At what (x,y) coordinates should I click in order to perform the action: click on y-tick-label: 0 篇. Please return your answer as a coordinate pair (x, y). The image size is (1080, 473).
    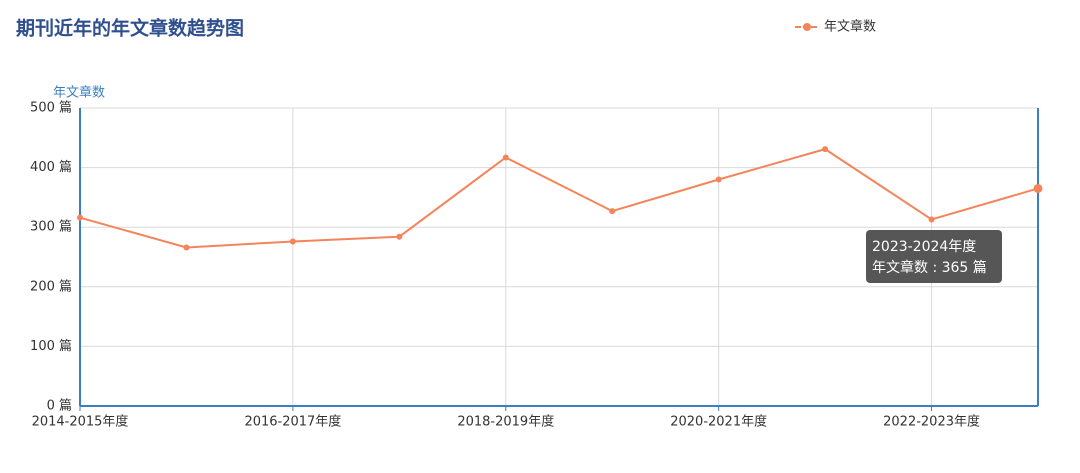
    Looking at the image, I should click on (59, 406).